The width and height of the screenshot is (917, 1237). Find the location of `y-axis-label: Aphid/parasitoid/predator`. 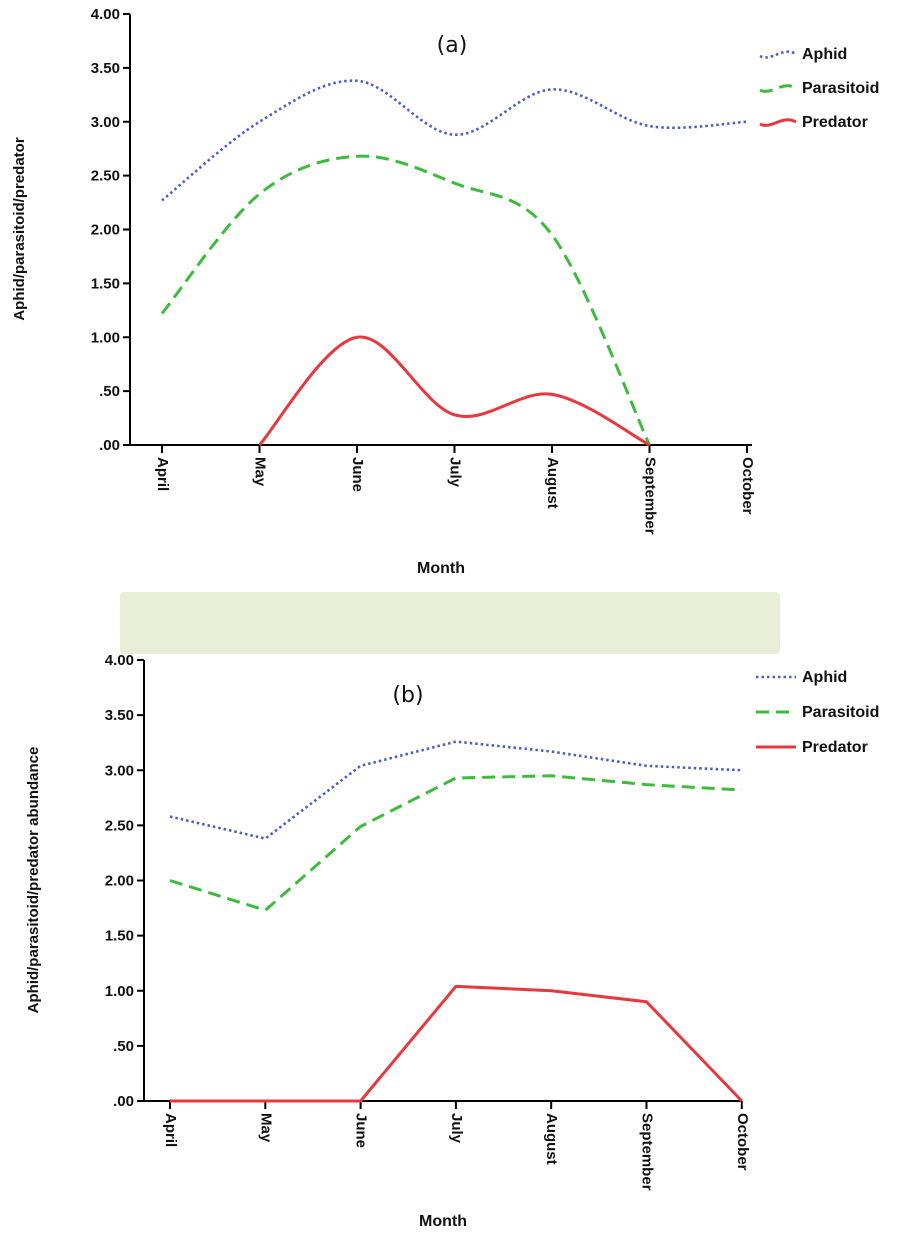

y-axis-label: Aphid/parasitoid/predator is located at coordinates (19, 229).